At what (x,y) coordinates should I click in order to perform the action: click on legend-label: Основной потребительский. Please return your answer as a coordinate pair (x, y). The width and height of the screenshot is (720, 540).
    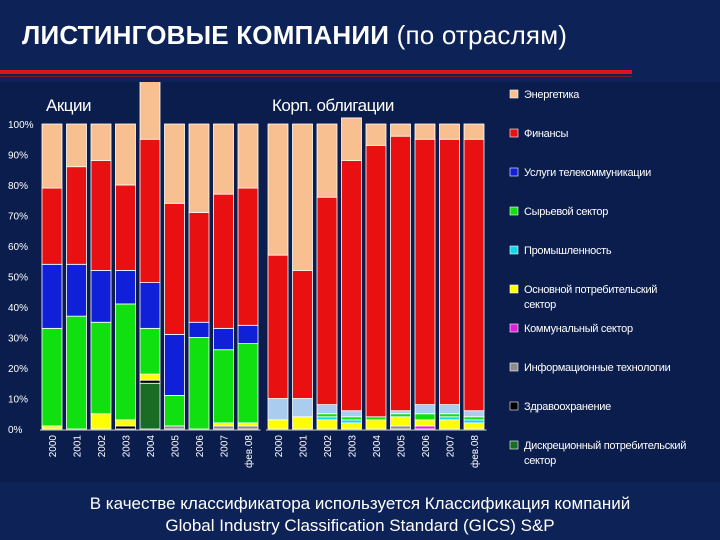
    Looking at the image, I should click on (590, 290).